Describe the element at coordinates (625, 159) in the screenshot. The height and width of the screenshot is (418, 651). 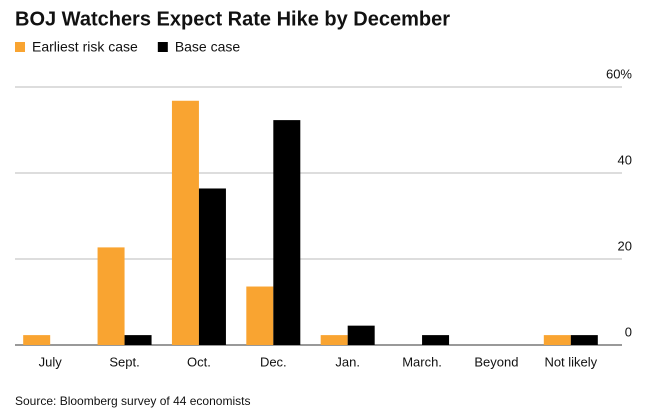
I see `y-tick-label: 40` at that location.